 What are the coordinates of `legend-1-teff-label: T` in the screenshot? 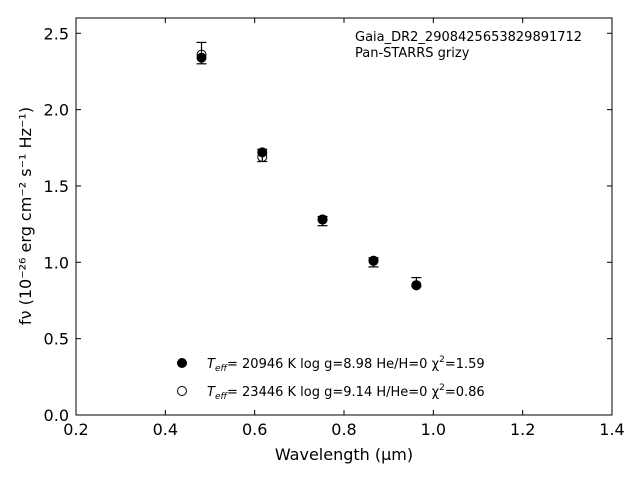 It's located at (211, 364).